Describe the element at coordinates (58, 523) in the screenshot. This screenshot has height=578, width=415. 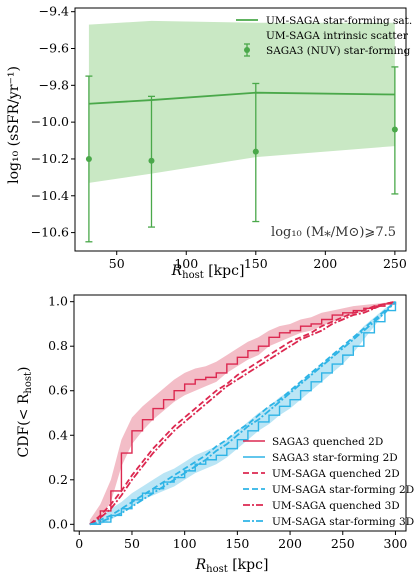
I see `panel2-ytick-label: 0.0` at that location.